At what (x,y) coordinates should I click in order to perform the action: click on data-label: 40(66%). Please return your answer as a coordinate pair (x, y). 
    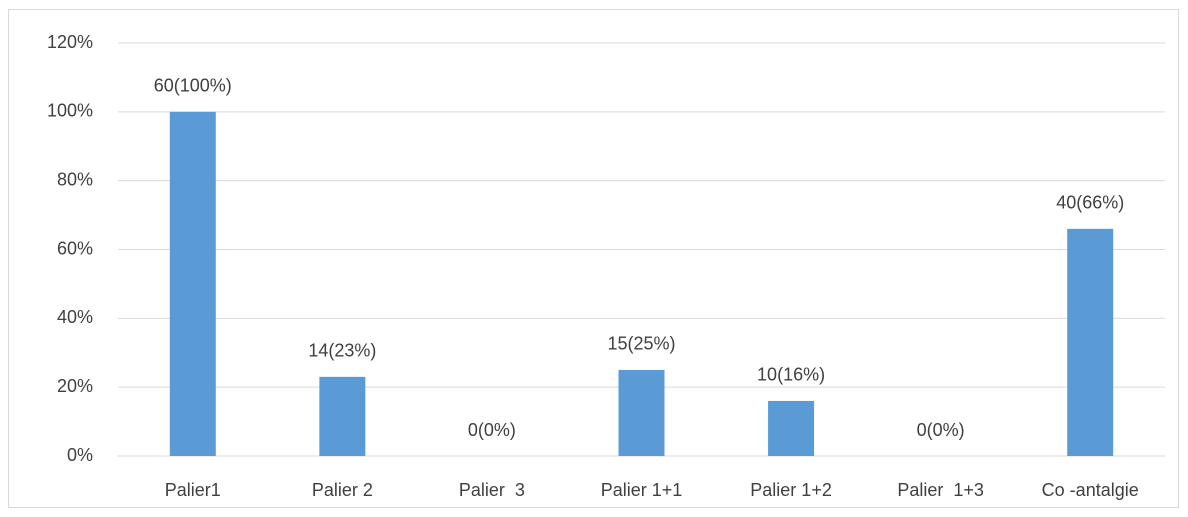
    Looking at the image, I should click on (1090, 203).